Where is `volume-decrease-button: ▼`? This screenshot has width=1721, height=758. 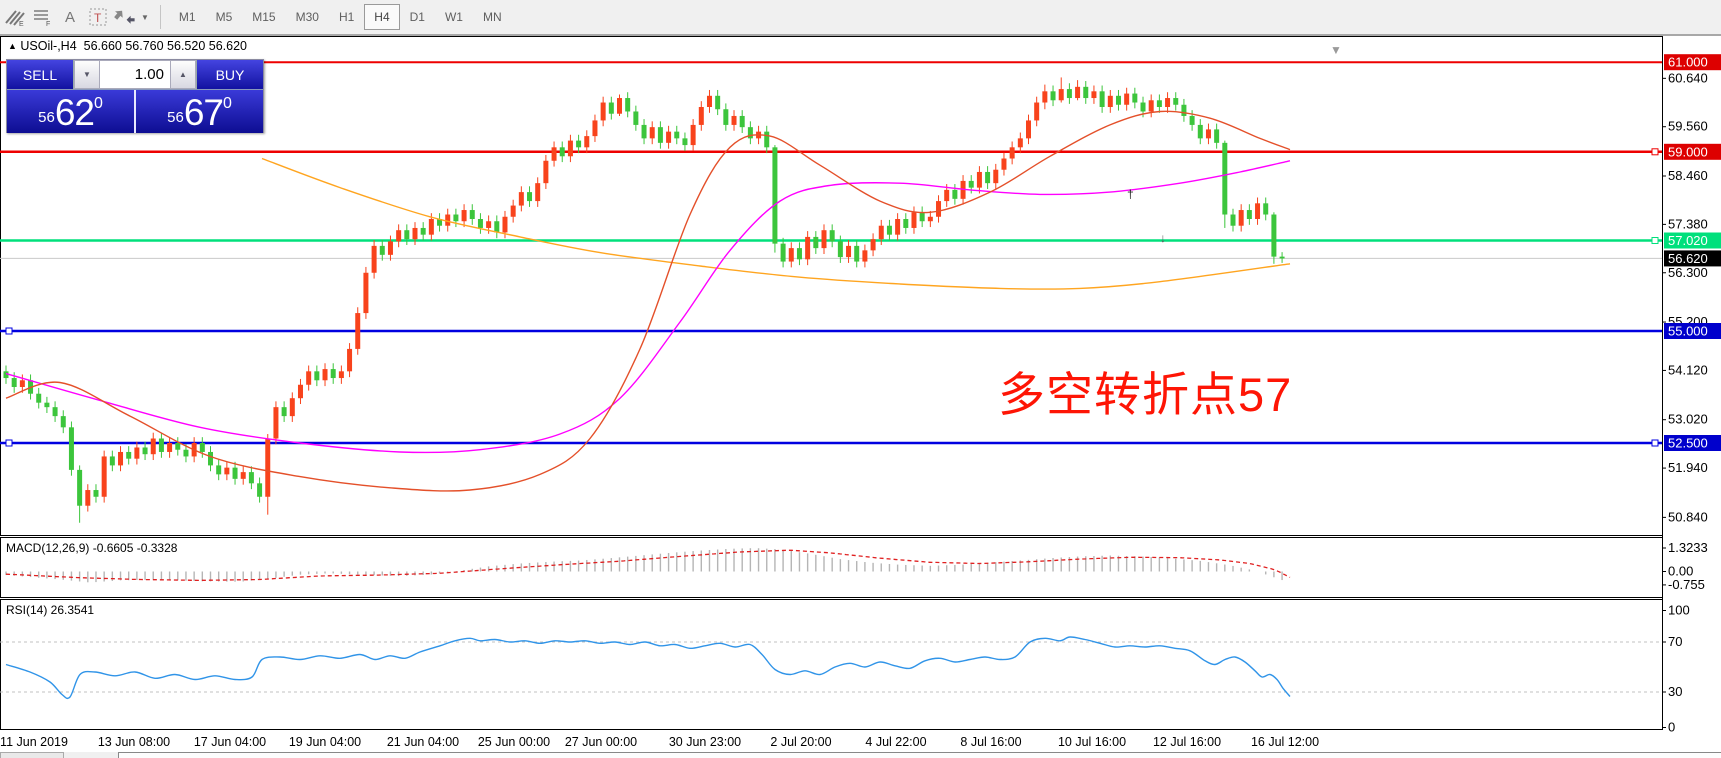
volume-decrease-button: ▼ is located at coordinates (87, 74).